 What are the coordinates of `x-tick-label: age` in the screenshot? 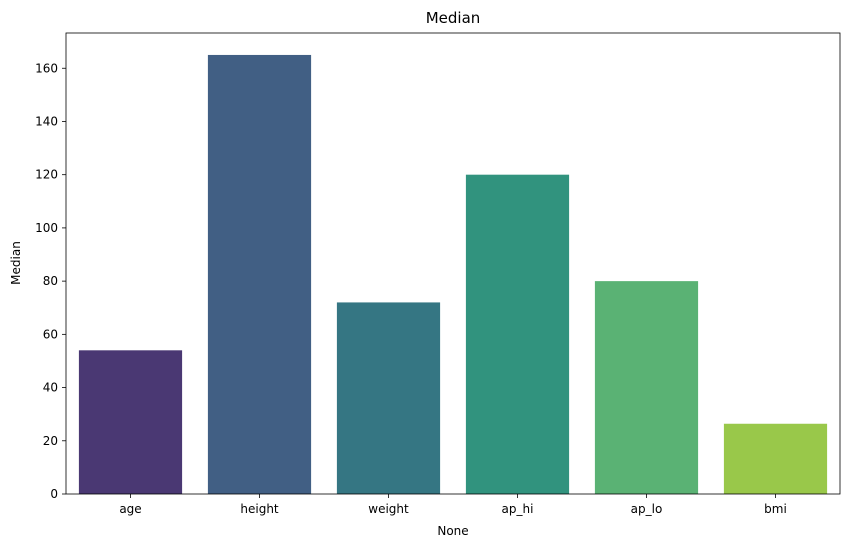 It's located at (130, 509).